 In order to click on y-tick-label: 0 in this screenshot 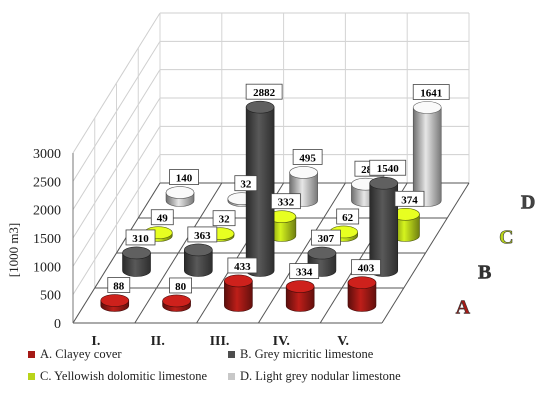, I will do `click(57, 324)`.